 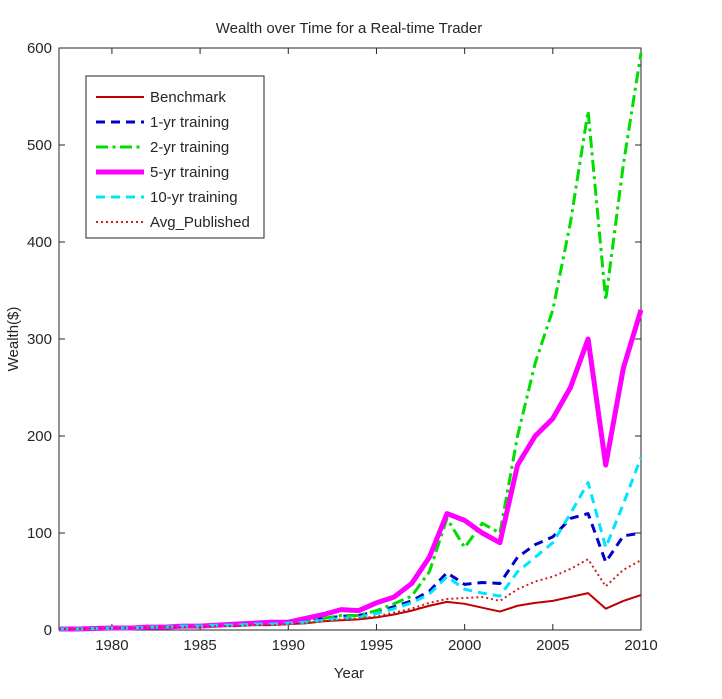 I want to click on legend-box, so click(x=175, y=157).